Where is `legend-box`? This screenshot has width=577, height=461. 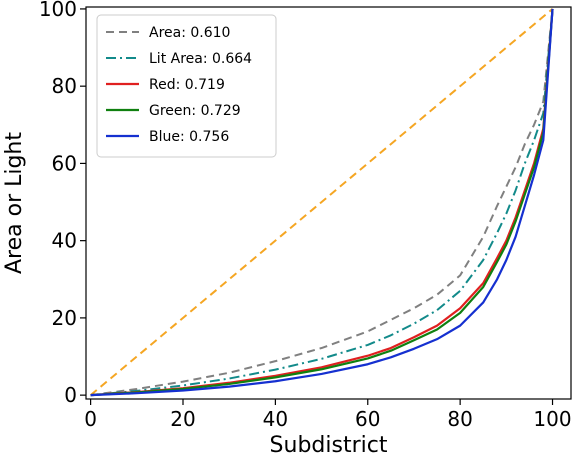 legend-box is located at coordinates (186, 86).